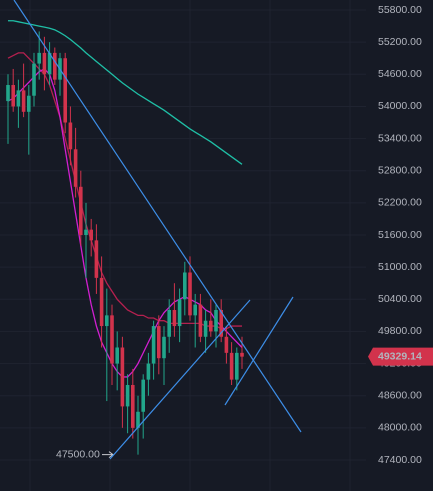 This screenshot has height=491, width=433. I want to click on y-tick-label: 53400.00, so click(400, 138).